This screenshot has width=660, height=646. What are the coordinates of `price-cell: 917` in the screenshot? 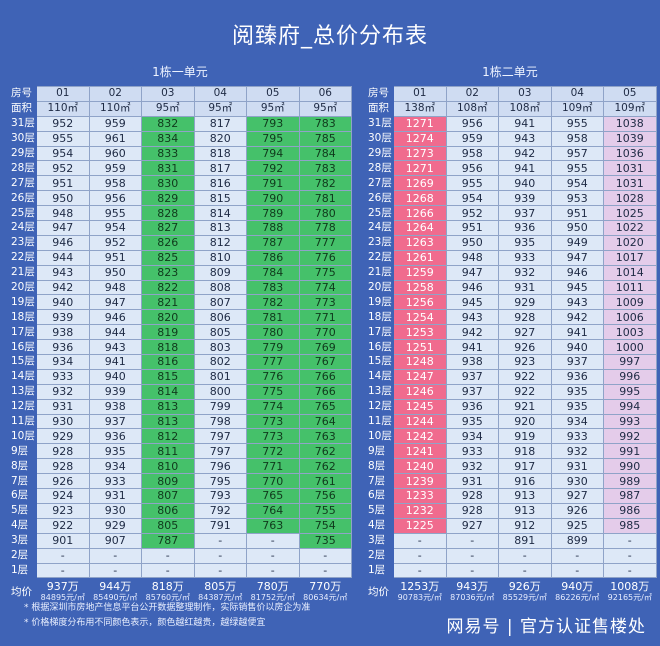 It's located at (525, 466).